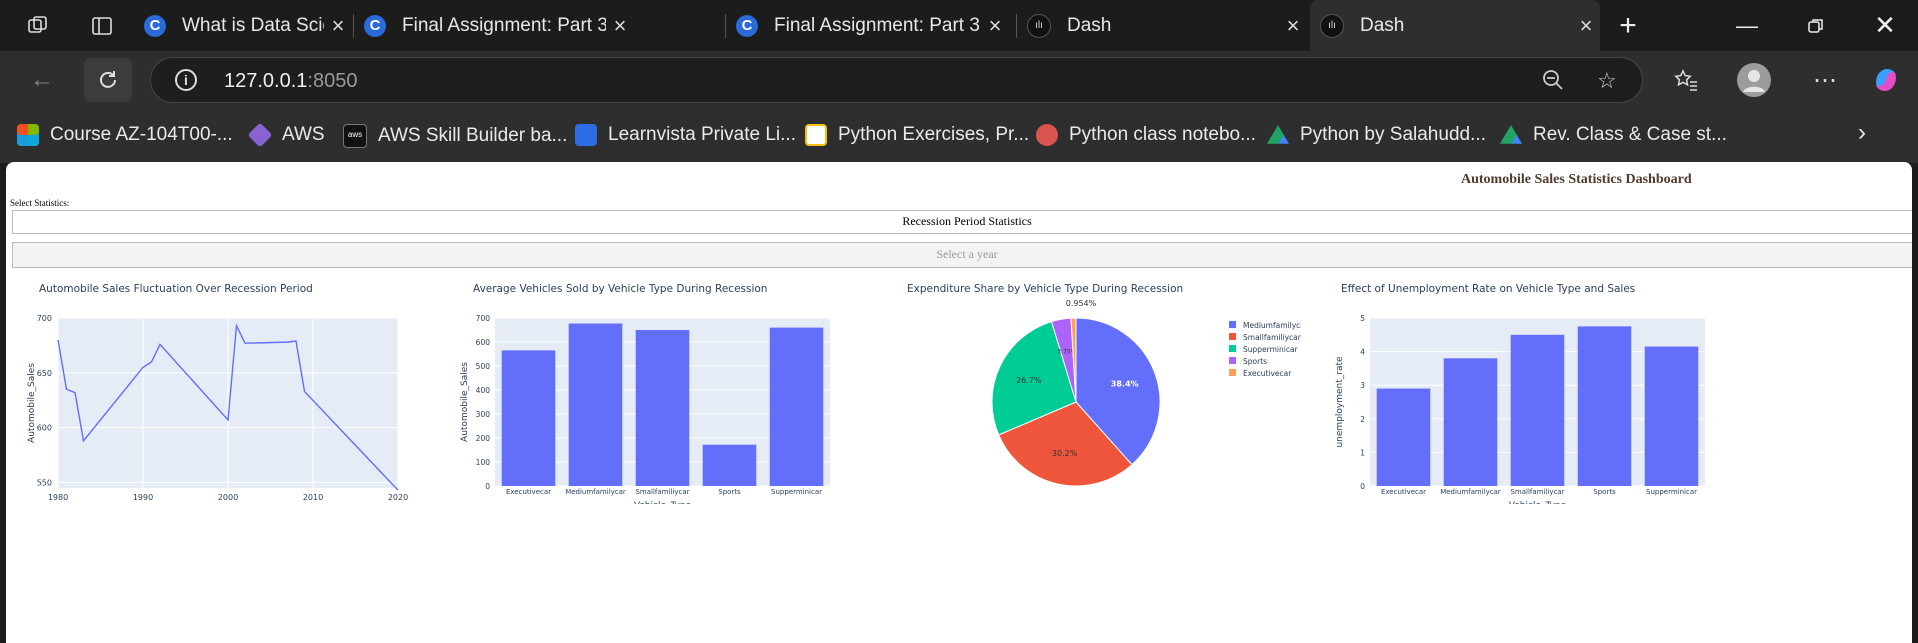 This screenshot has width=1918, height=643. I want to click on y-tick-label: 4, so click(1362, 352).